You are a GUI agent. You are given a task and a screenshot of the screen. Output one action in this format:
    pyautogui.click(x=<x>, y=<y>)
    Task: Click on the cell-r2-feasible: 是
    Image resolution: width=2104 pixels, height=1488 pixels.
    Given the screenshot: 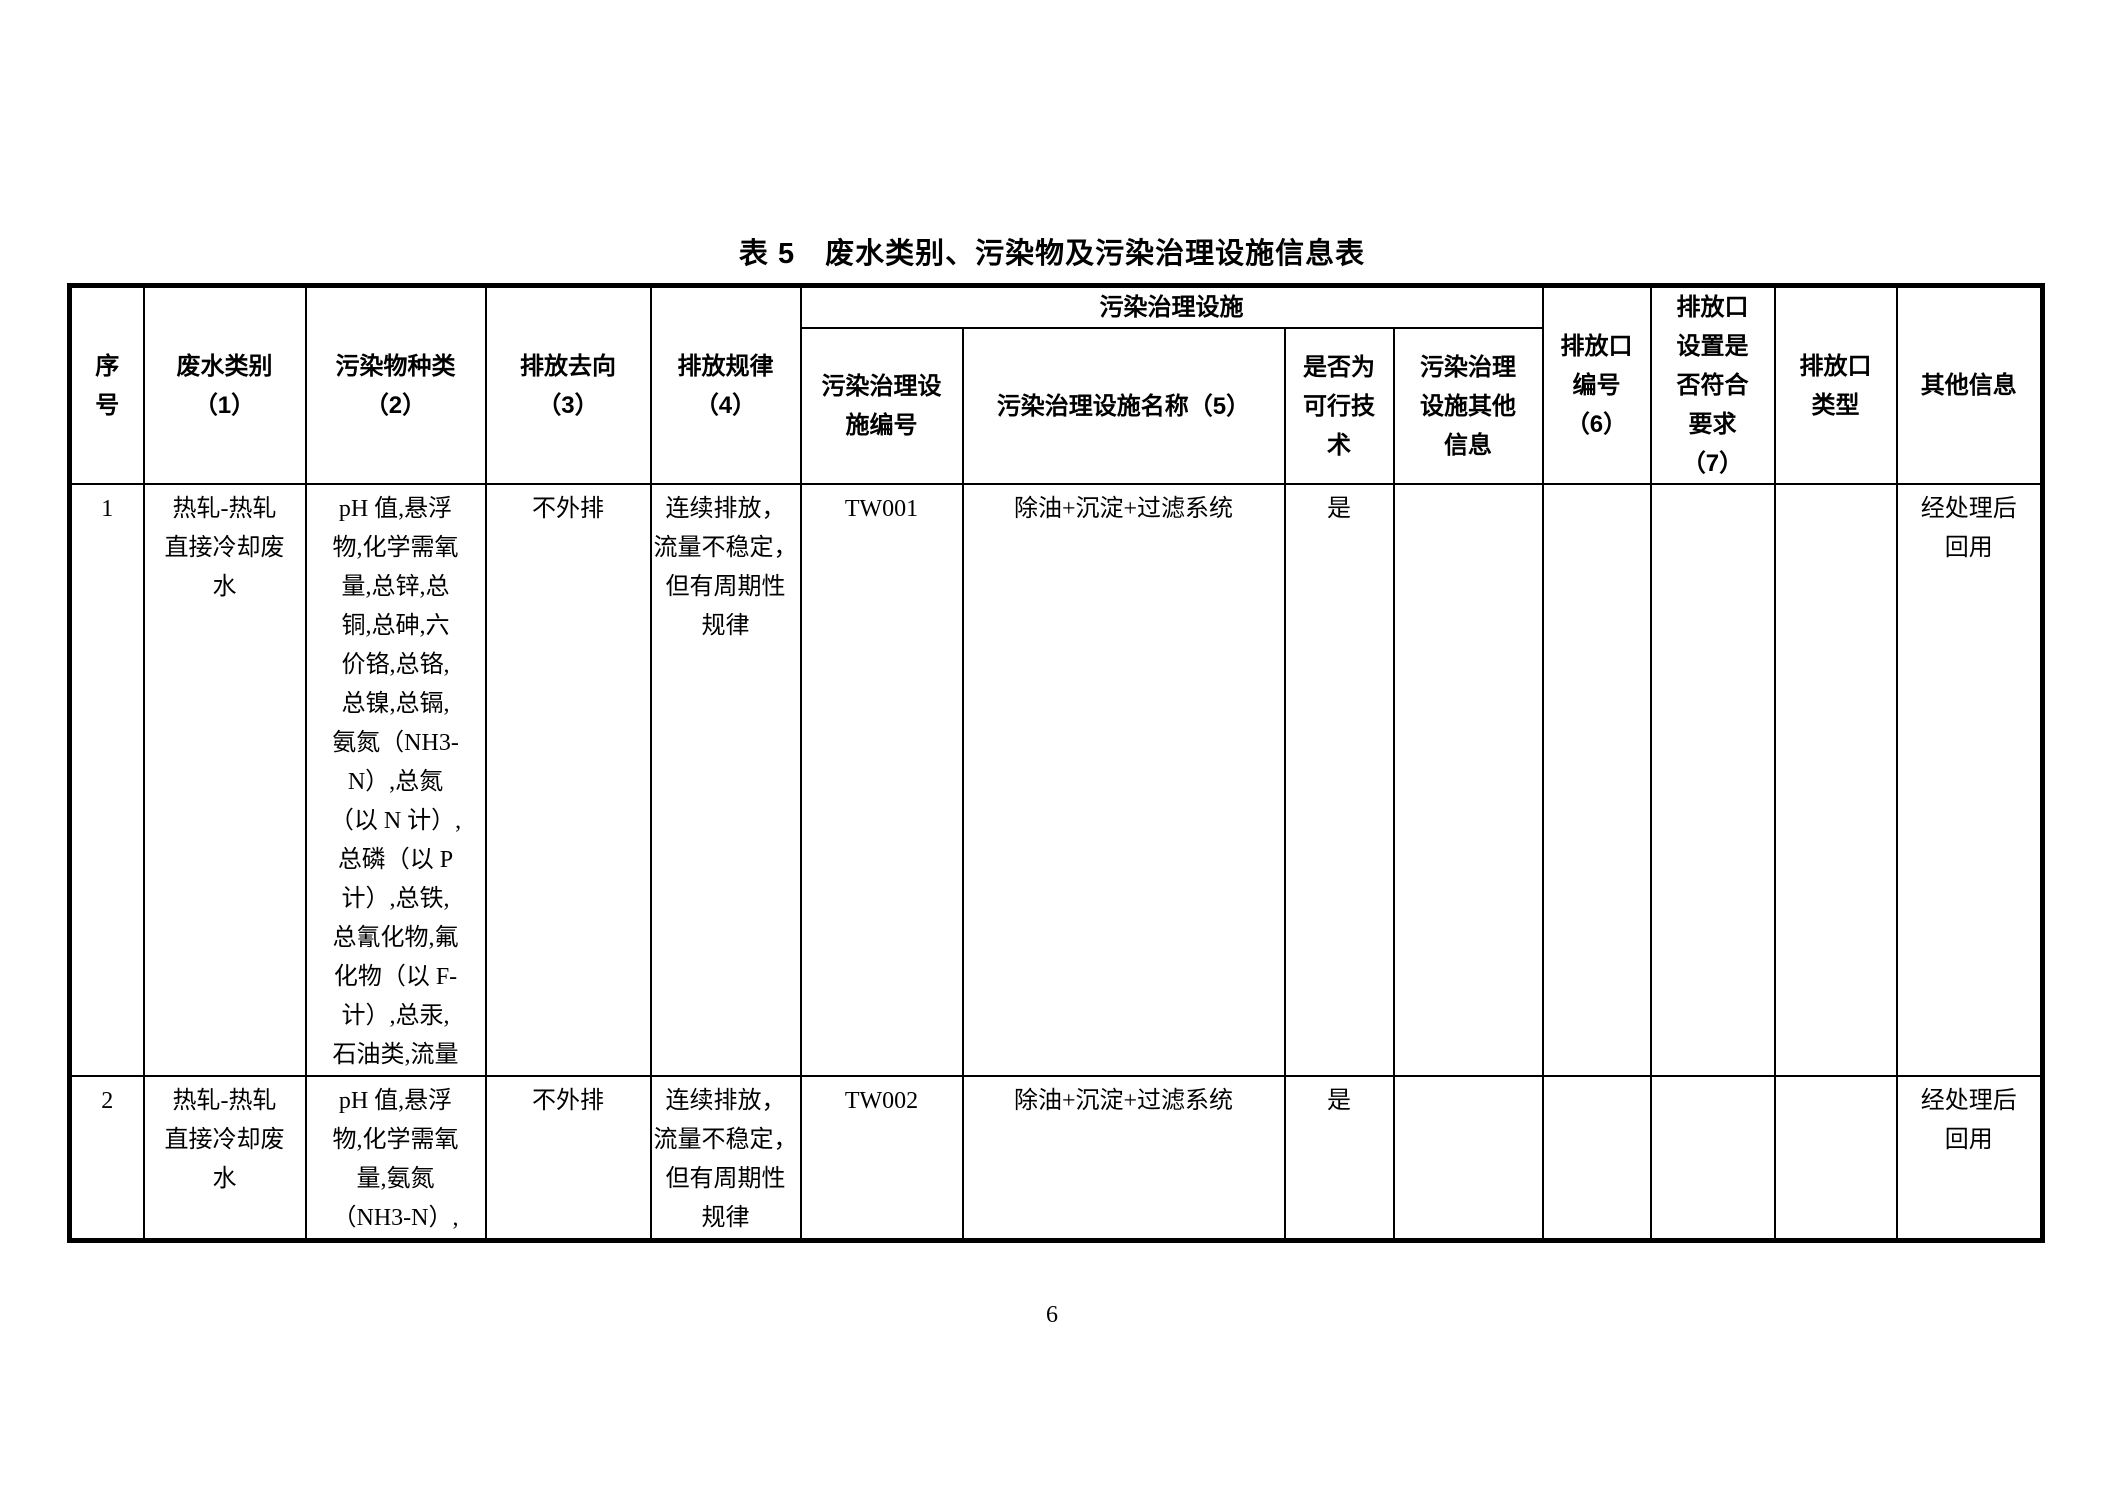 What is the action you would take?
    pyautogui.click(x=1339, y=1158)
    